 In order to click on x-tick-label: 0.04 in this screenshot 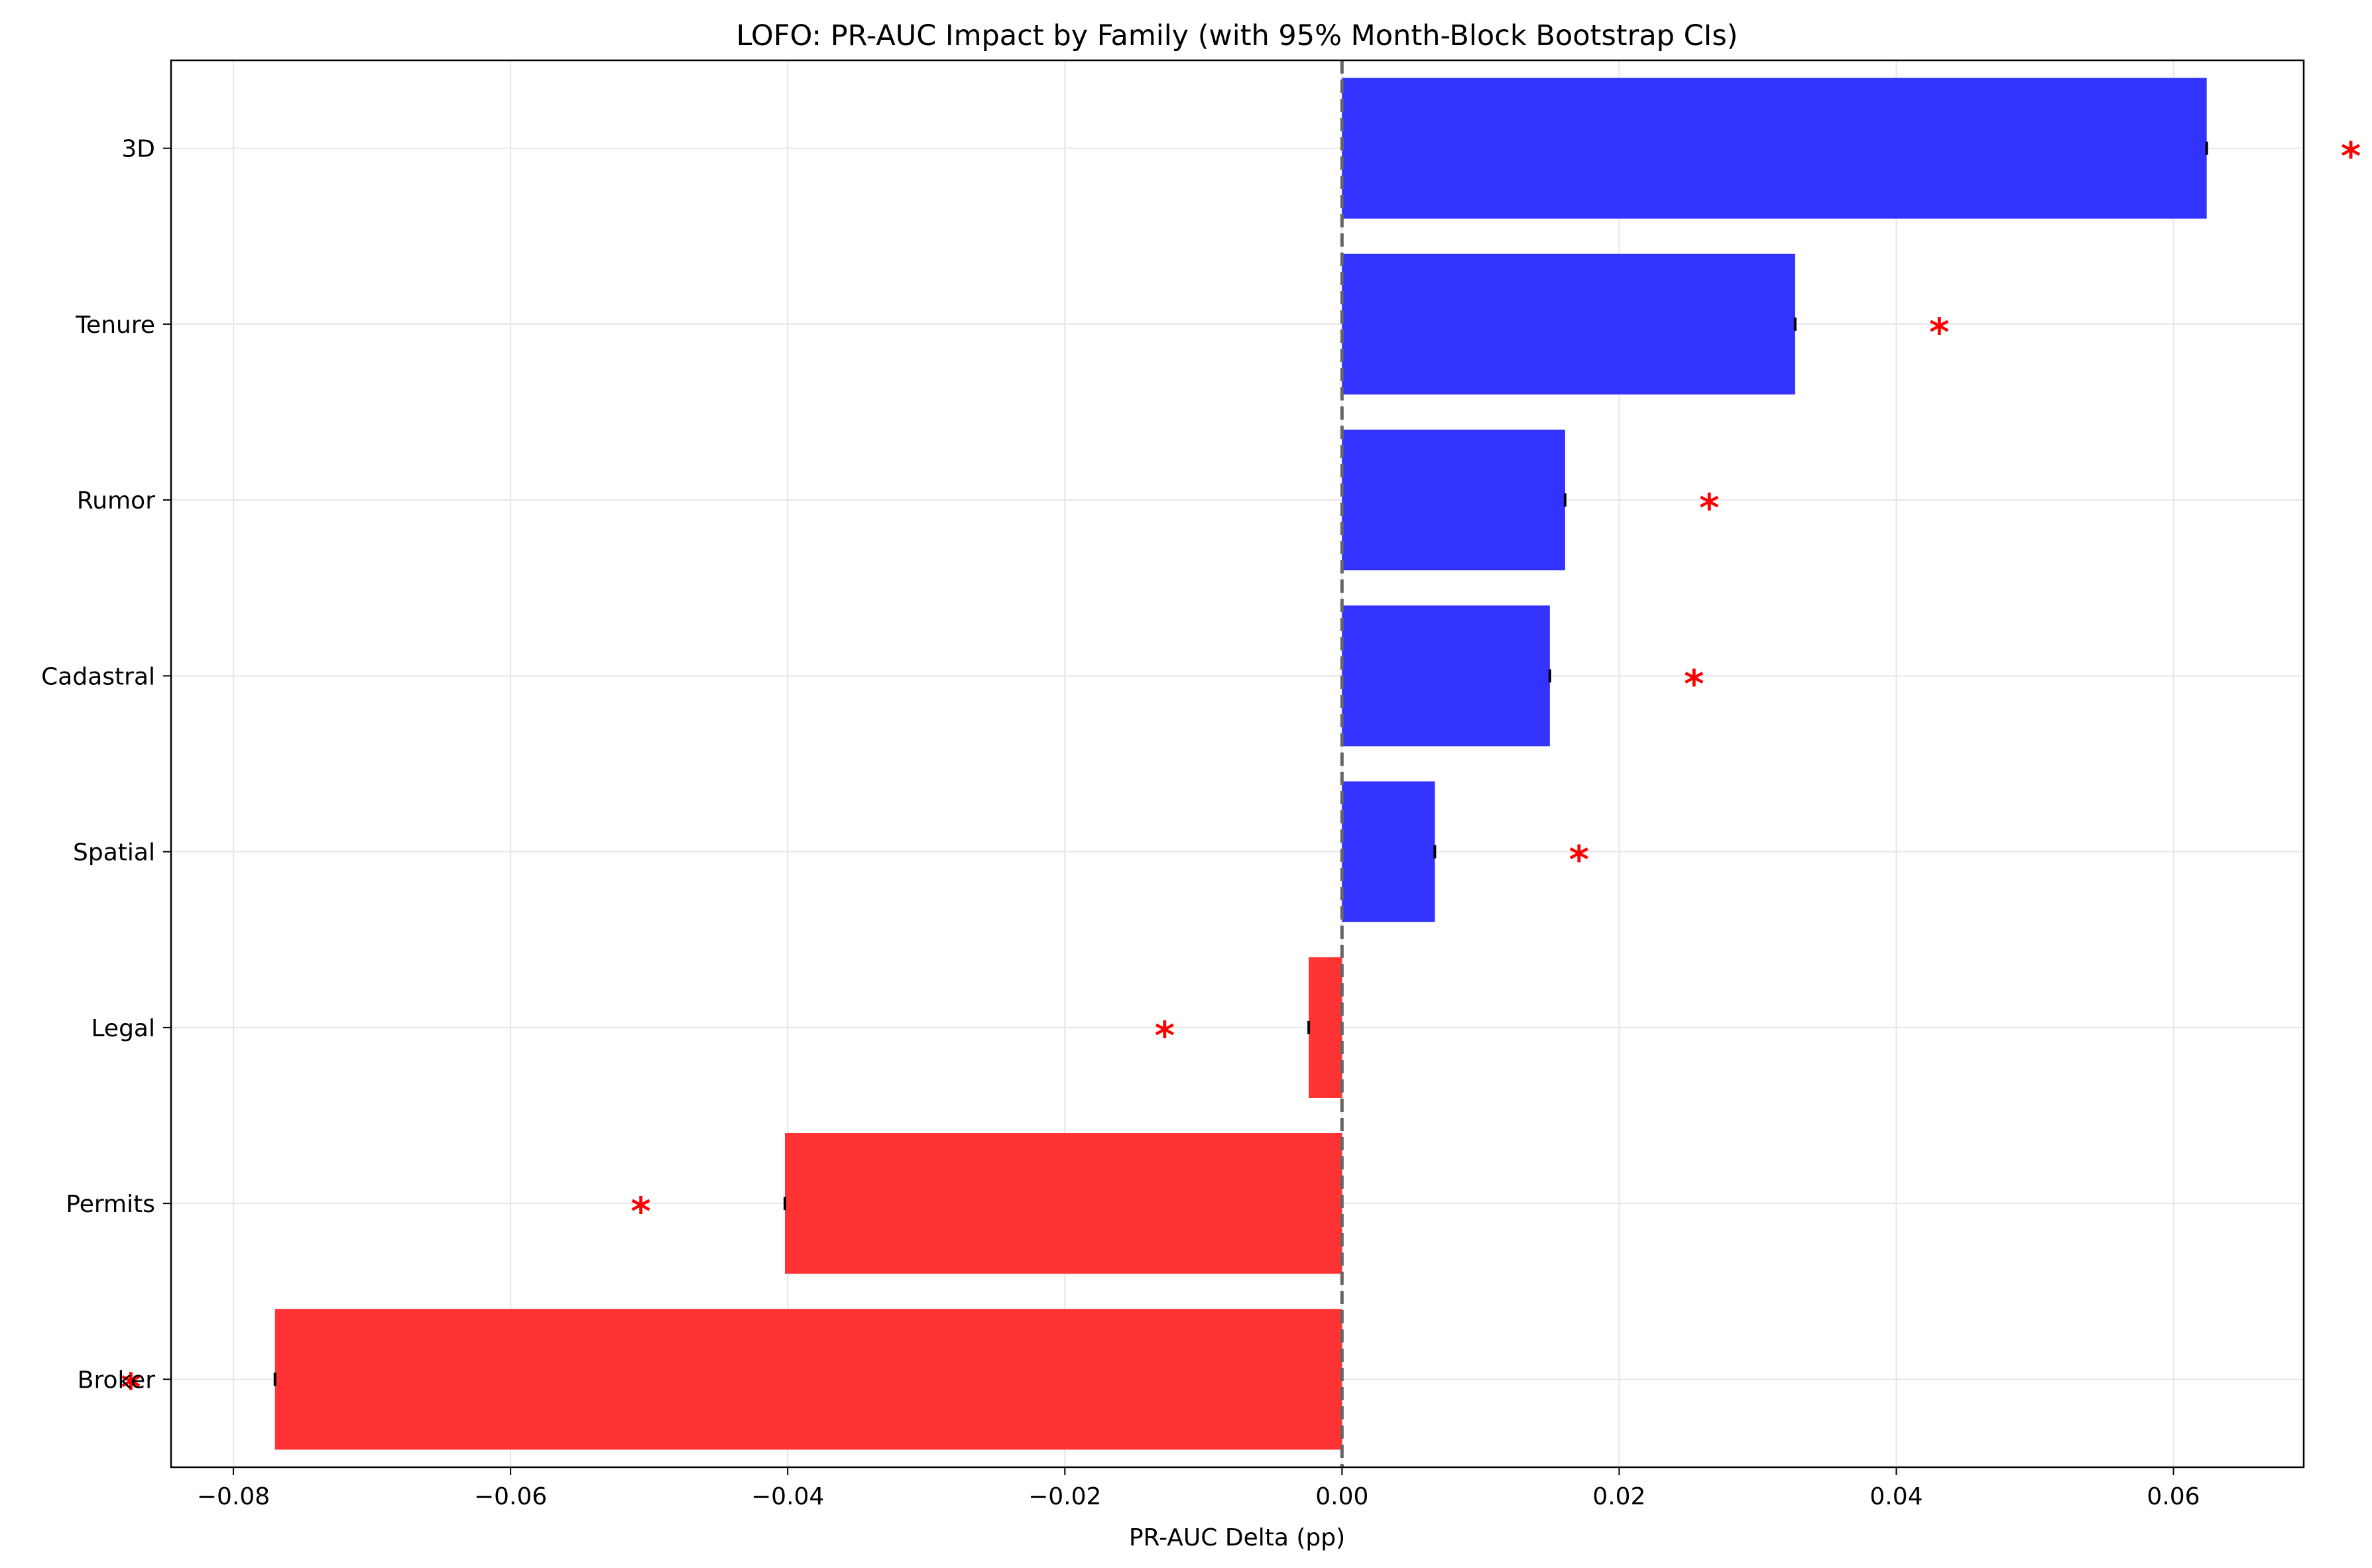, I will do `click(1896, 1496)`.